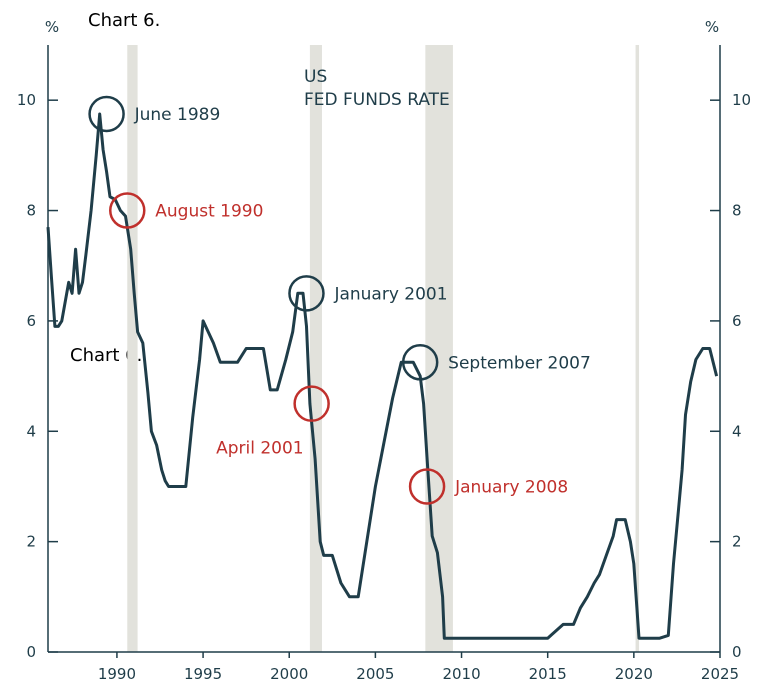  I want to click on x-tick-label: 1990, so click(117, 674).